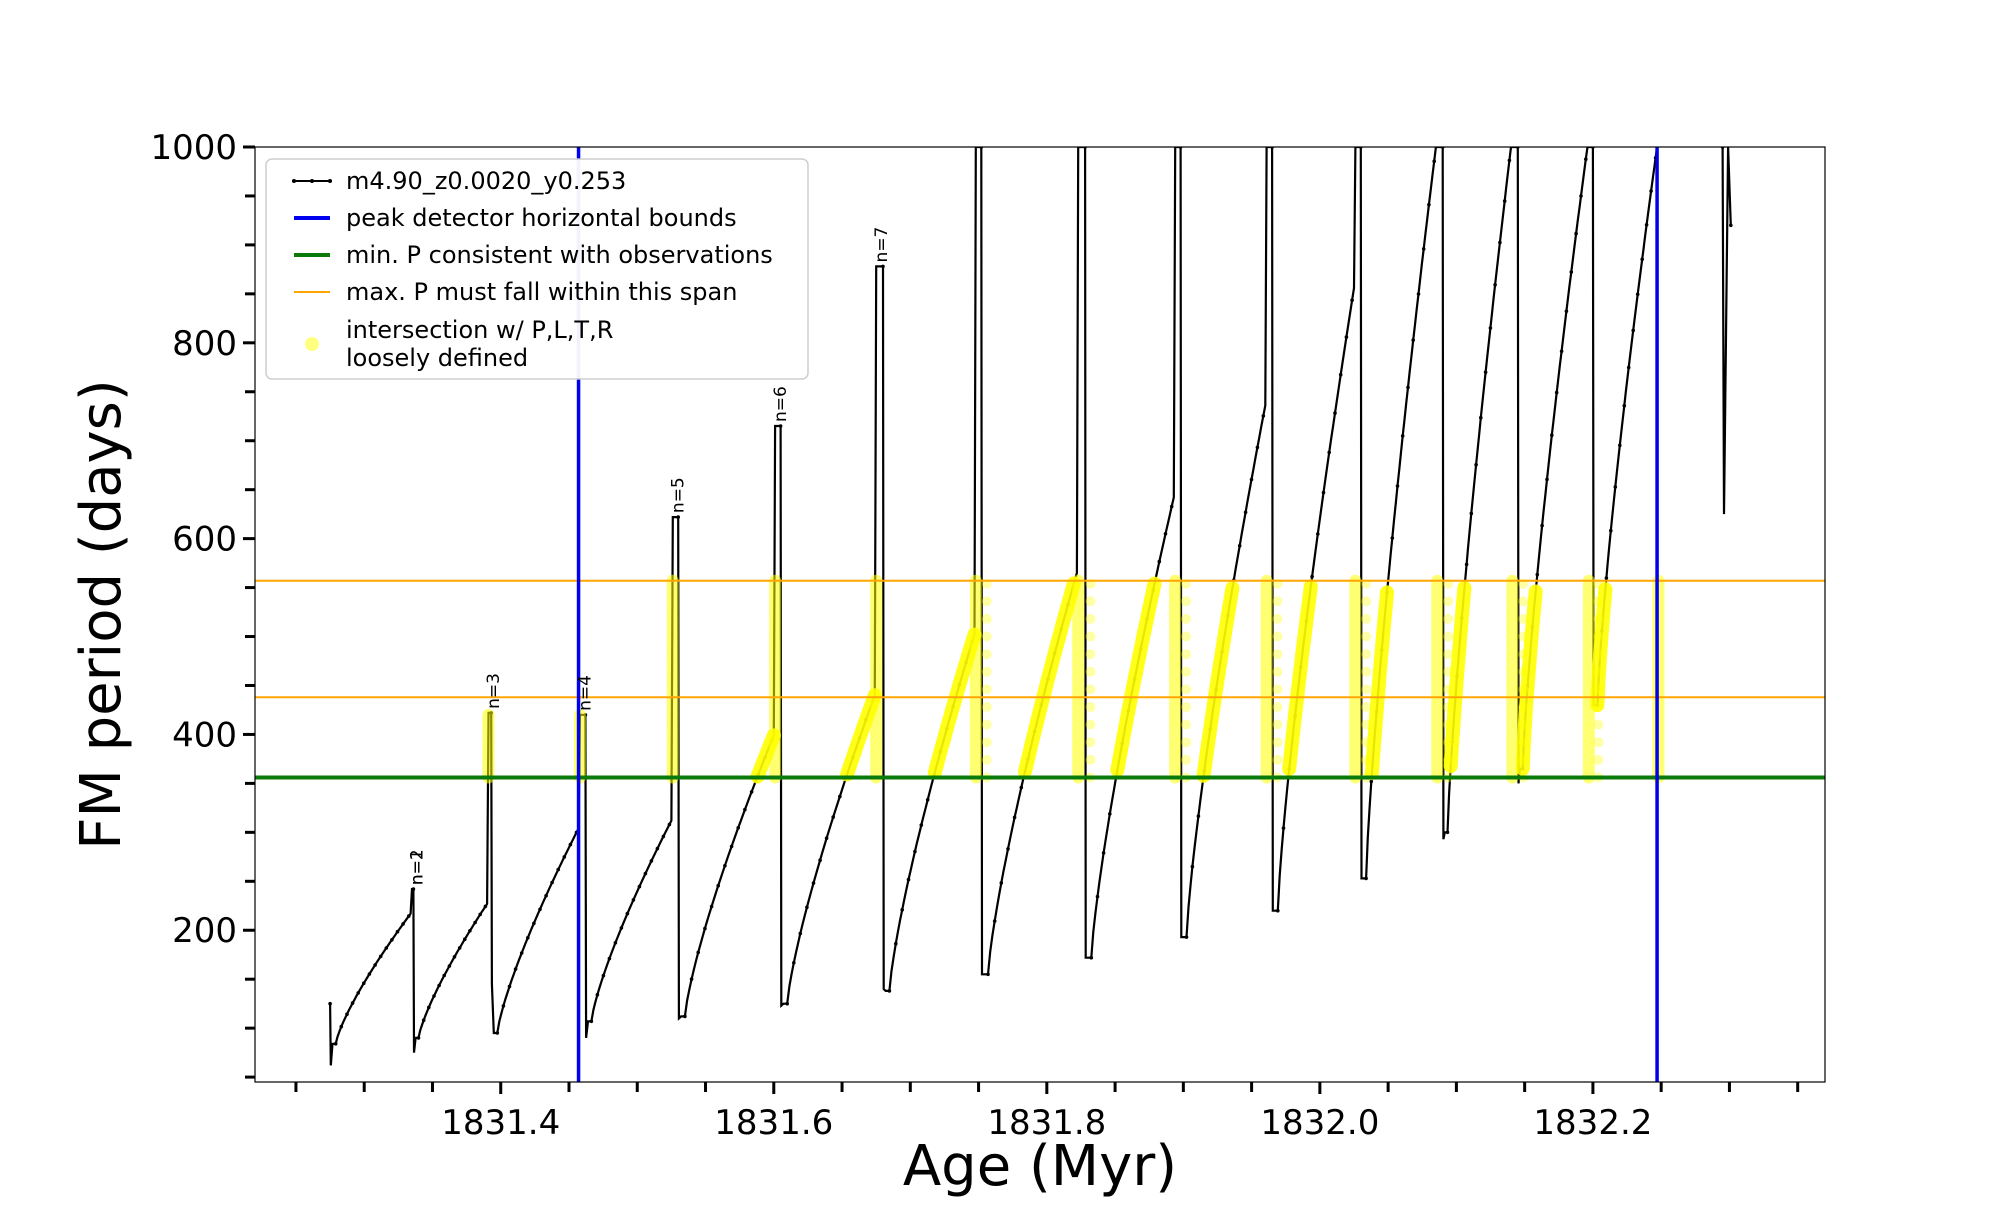 This screenshot has width=2000, height=1205. Describe the element at coordinates (486, 181) in the screenshot. I see `legend-label: m4.90_z0.0020_y0.253` at that location.